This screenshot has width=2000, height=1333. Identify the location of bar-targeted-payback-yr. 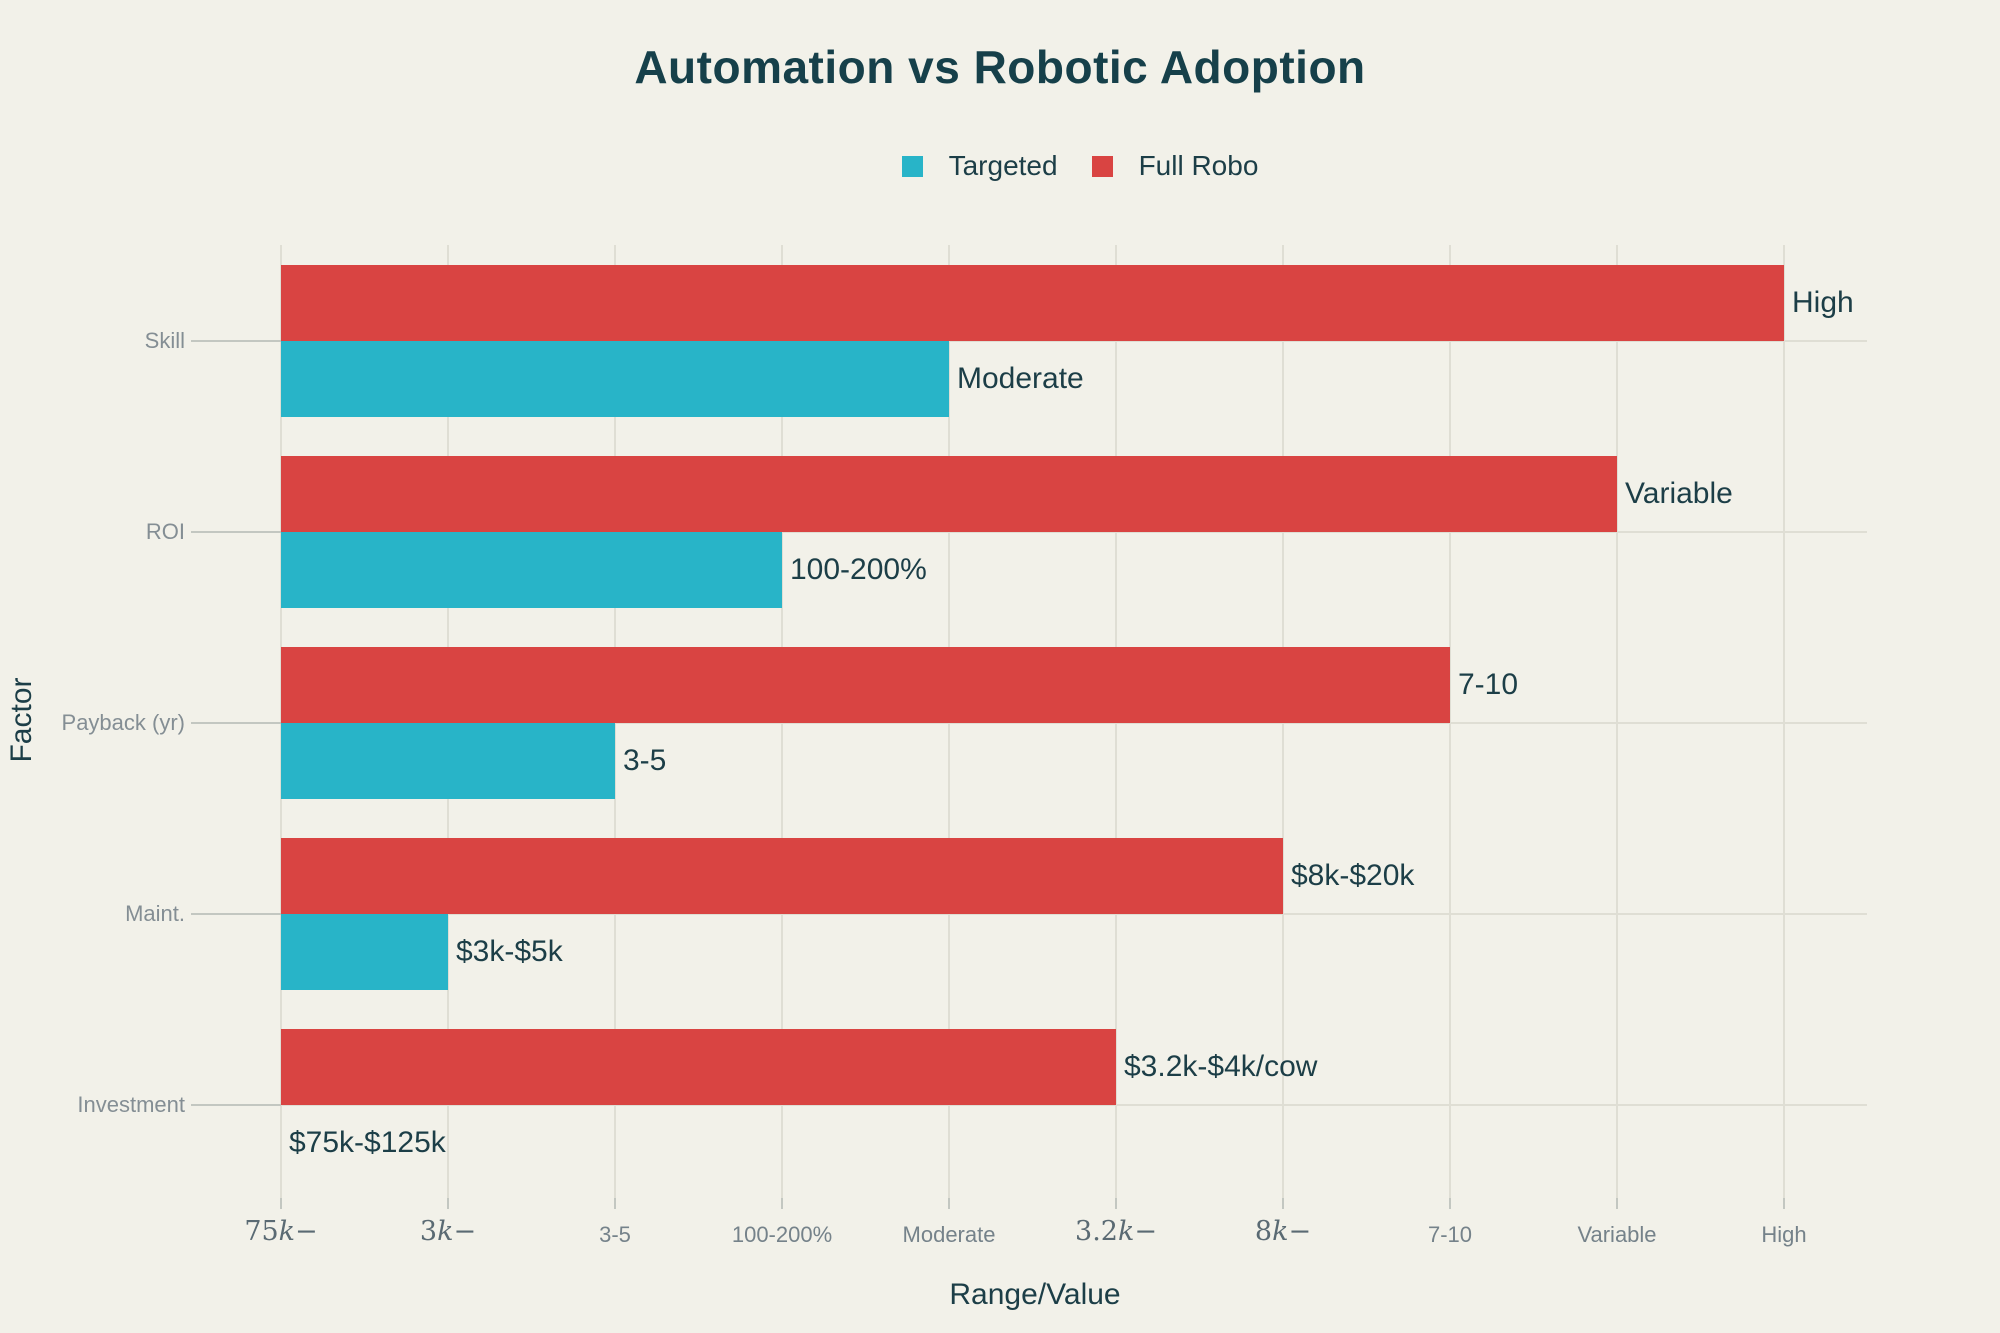
(448, 761).